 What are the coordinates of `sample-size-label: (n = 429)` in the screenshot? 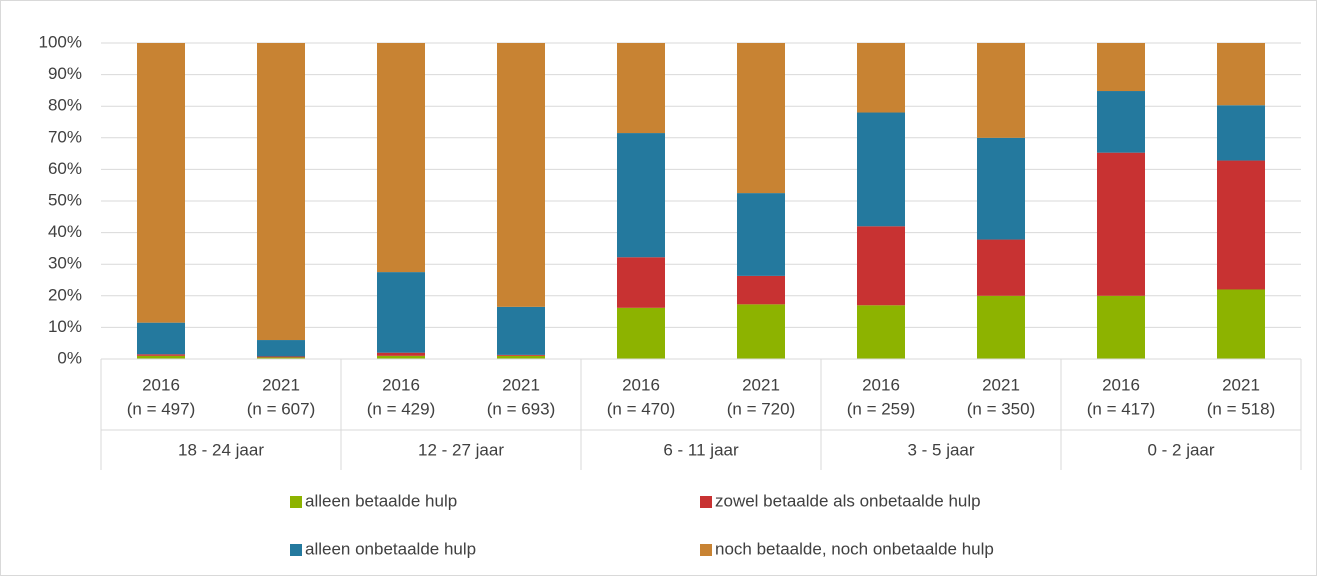 It's located at (401, 408).